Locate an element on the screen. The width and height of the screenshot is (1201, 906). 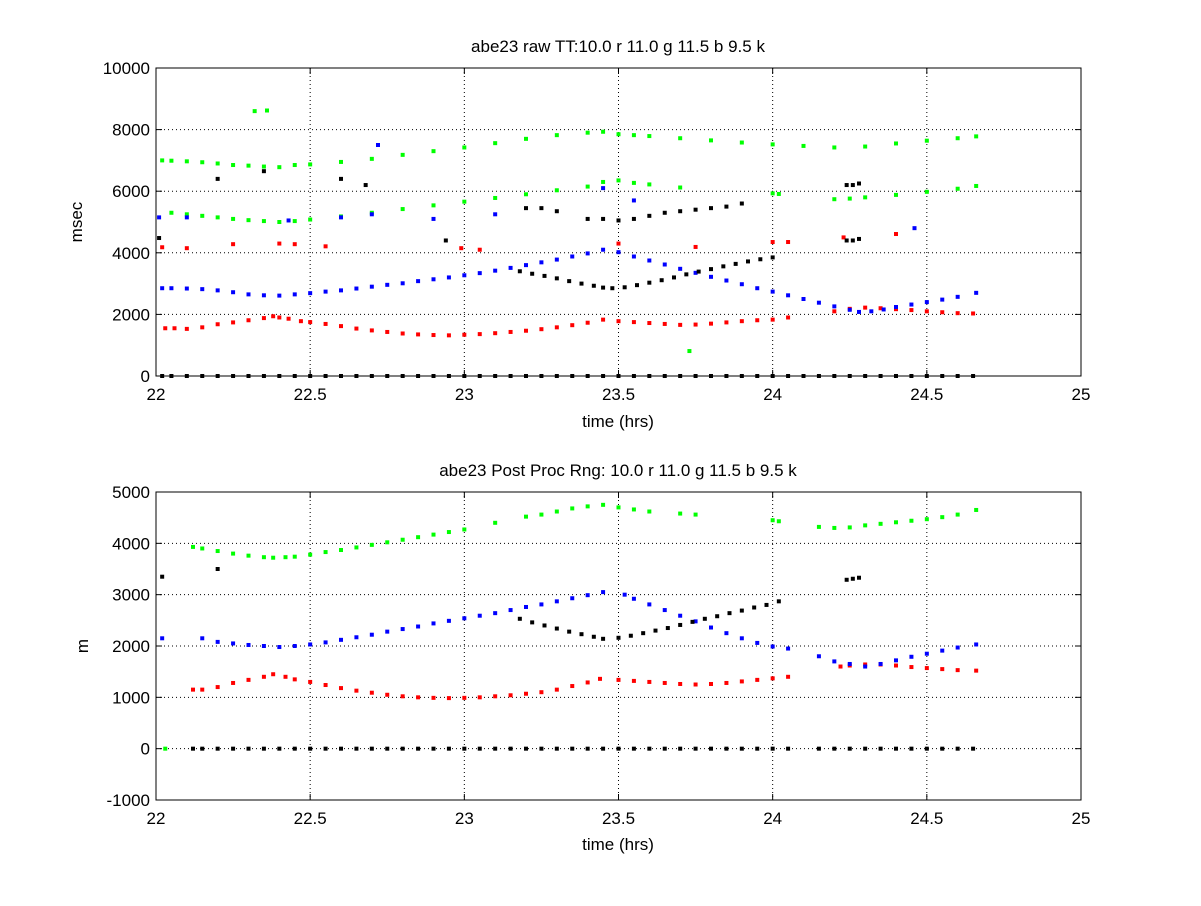
top-xtick-label-2: 23 is located at coordinates (464, 394).